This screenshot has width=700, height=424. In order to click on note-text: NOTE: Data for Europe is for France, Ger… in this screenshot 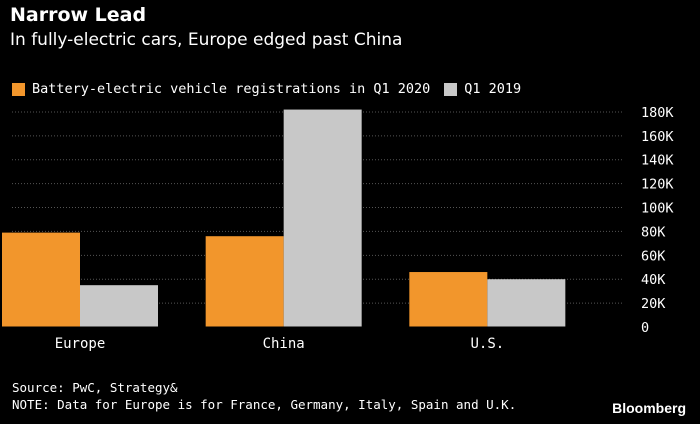, I will do `click(264, 404)`.